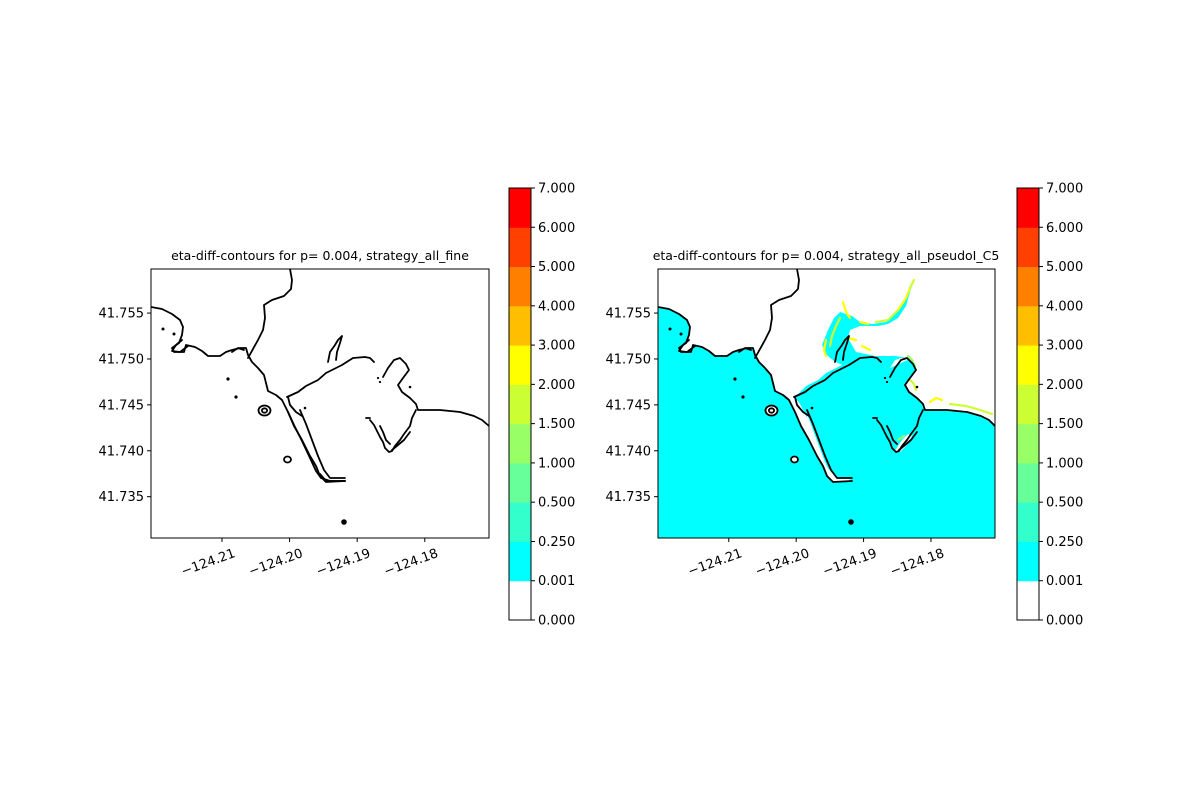 The height and width of the screenshot is (800, 1200). Describe the element at coordinates (908, 360) in the screenshot. I see `edge-colors` at that location.